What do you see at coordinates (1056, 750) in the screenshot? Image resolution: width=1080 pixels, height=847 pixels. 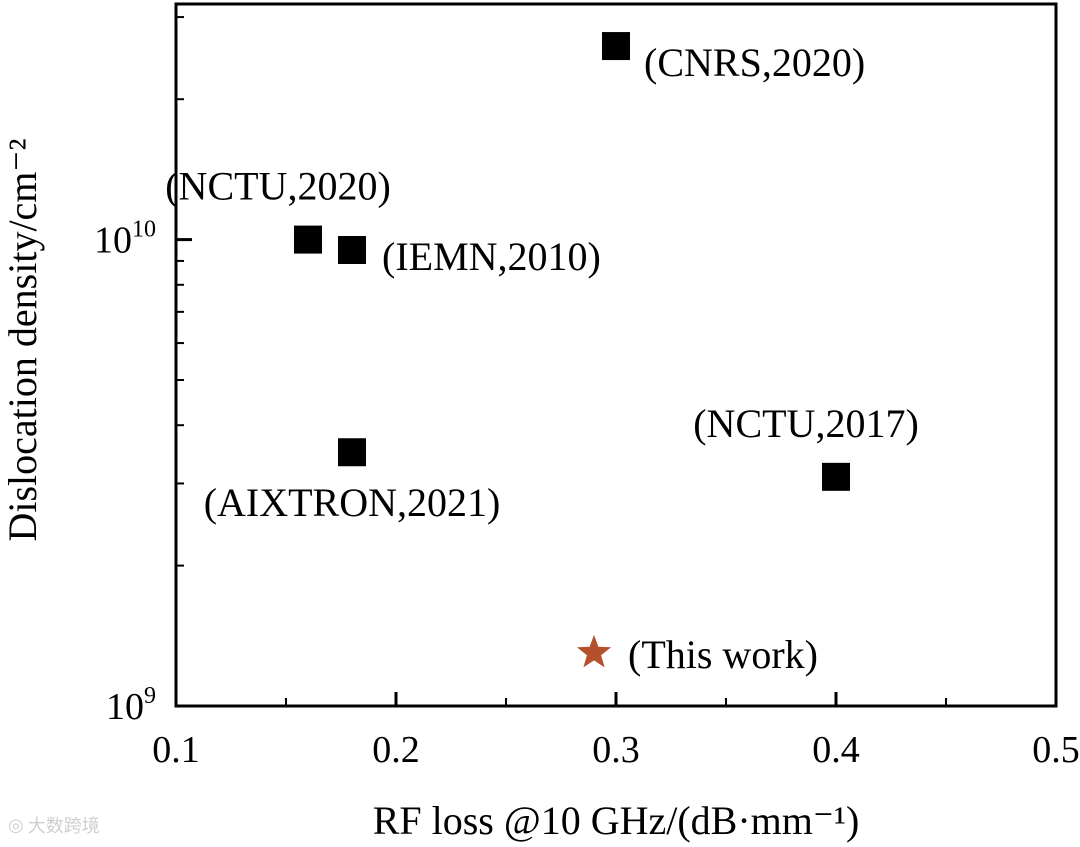 I see `x-tick-label: 0.5` at bounding box center [1056, 750].